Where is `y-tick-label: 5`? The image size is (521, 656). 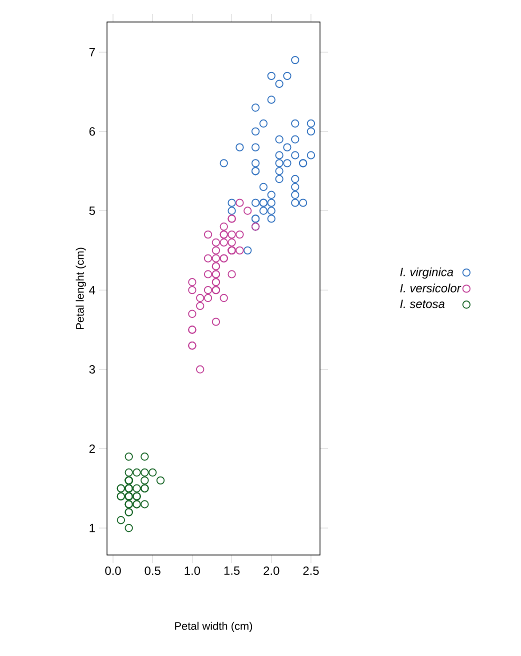 y-tick-label: 5 is located at coordinates (92, 210).